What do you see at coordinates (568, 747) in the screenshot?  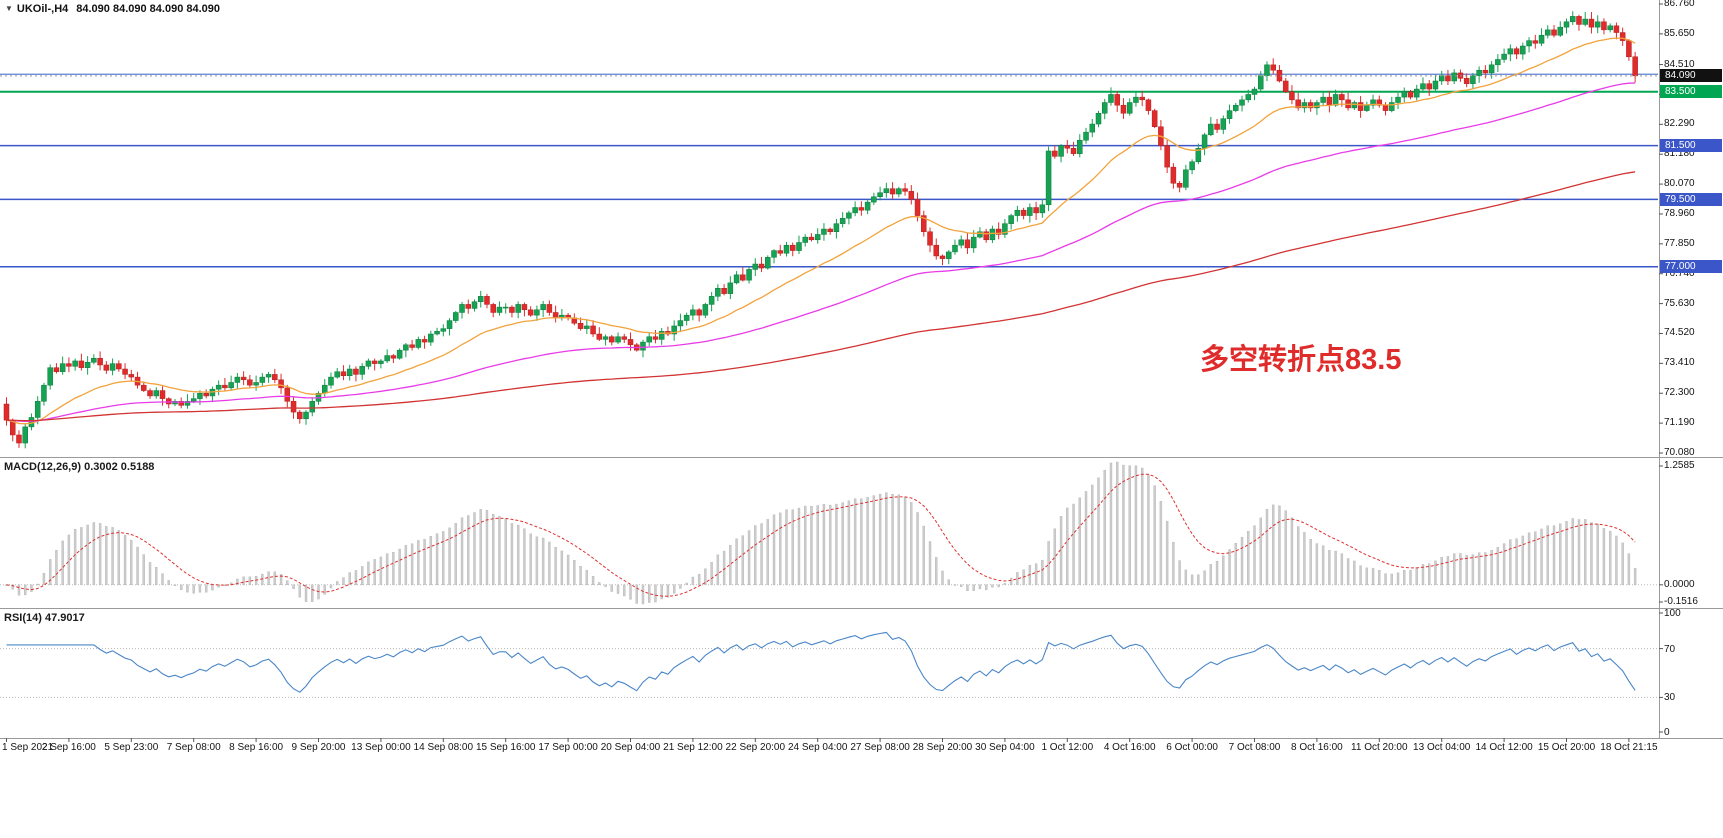 I see `time-axis-label: 17 Sep 00:00` at bounding box center [568, 747].